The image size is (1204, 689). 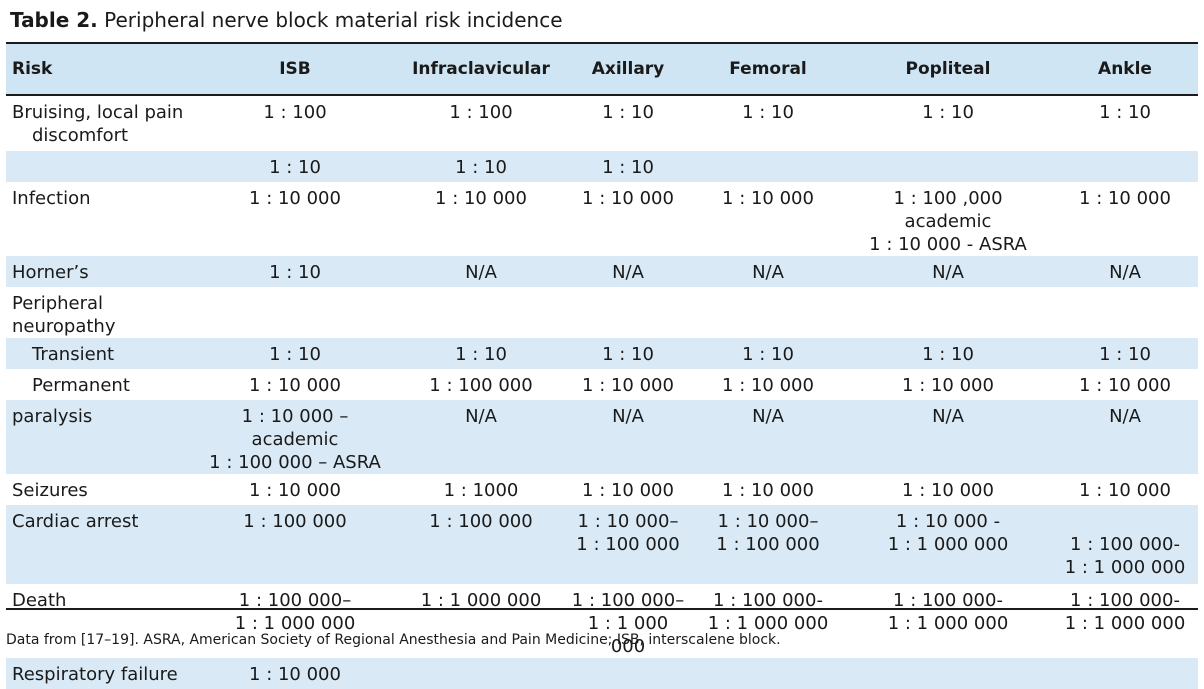 I want to click on value-cell: 1 : 100 ,000 academic 1 : 10 000 - ASRA, so click(x=948, y=219).